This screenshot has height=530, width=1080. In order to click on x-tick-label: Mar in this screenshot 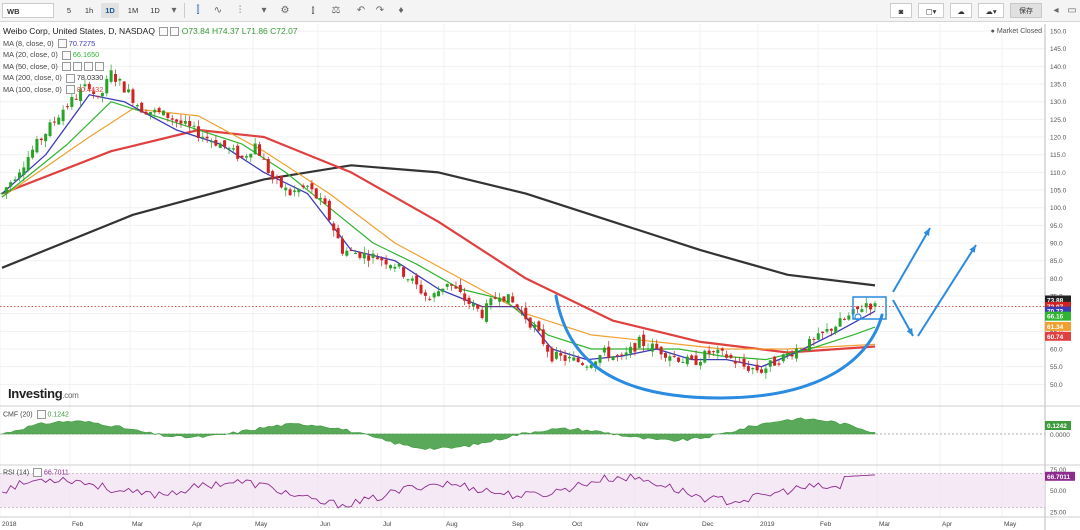, I will do `click(138, 524)`.